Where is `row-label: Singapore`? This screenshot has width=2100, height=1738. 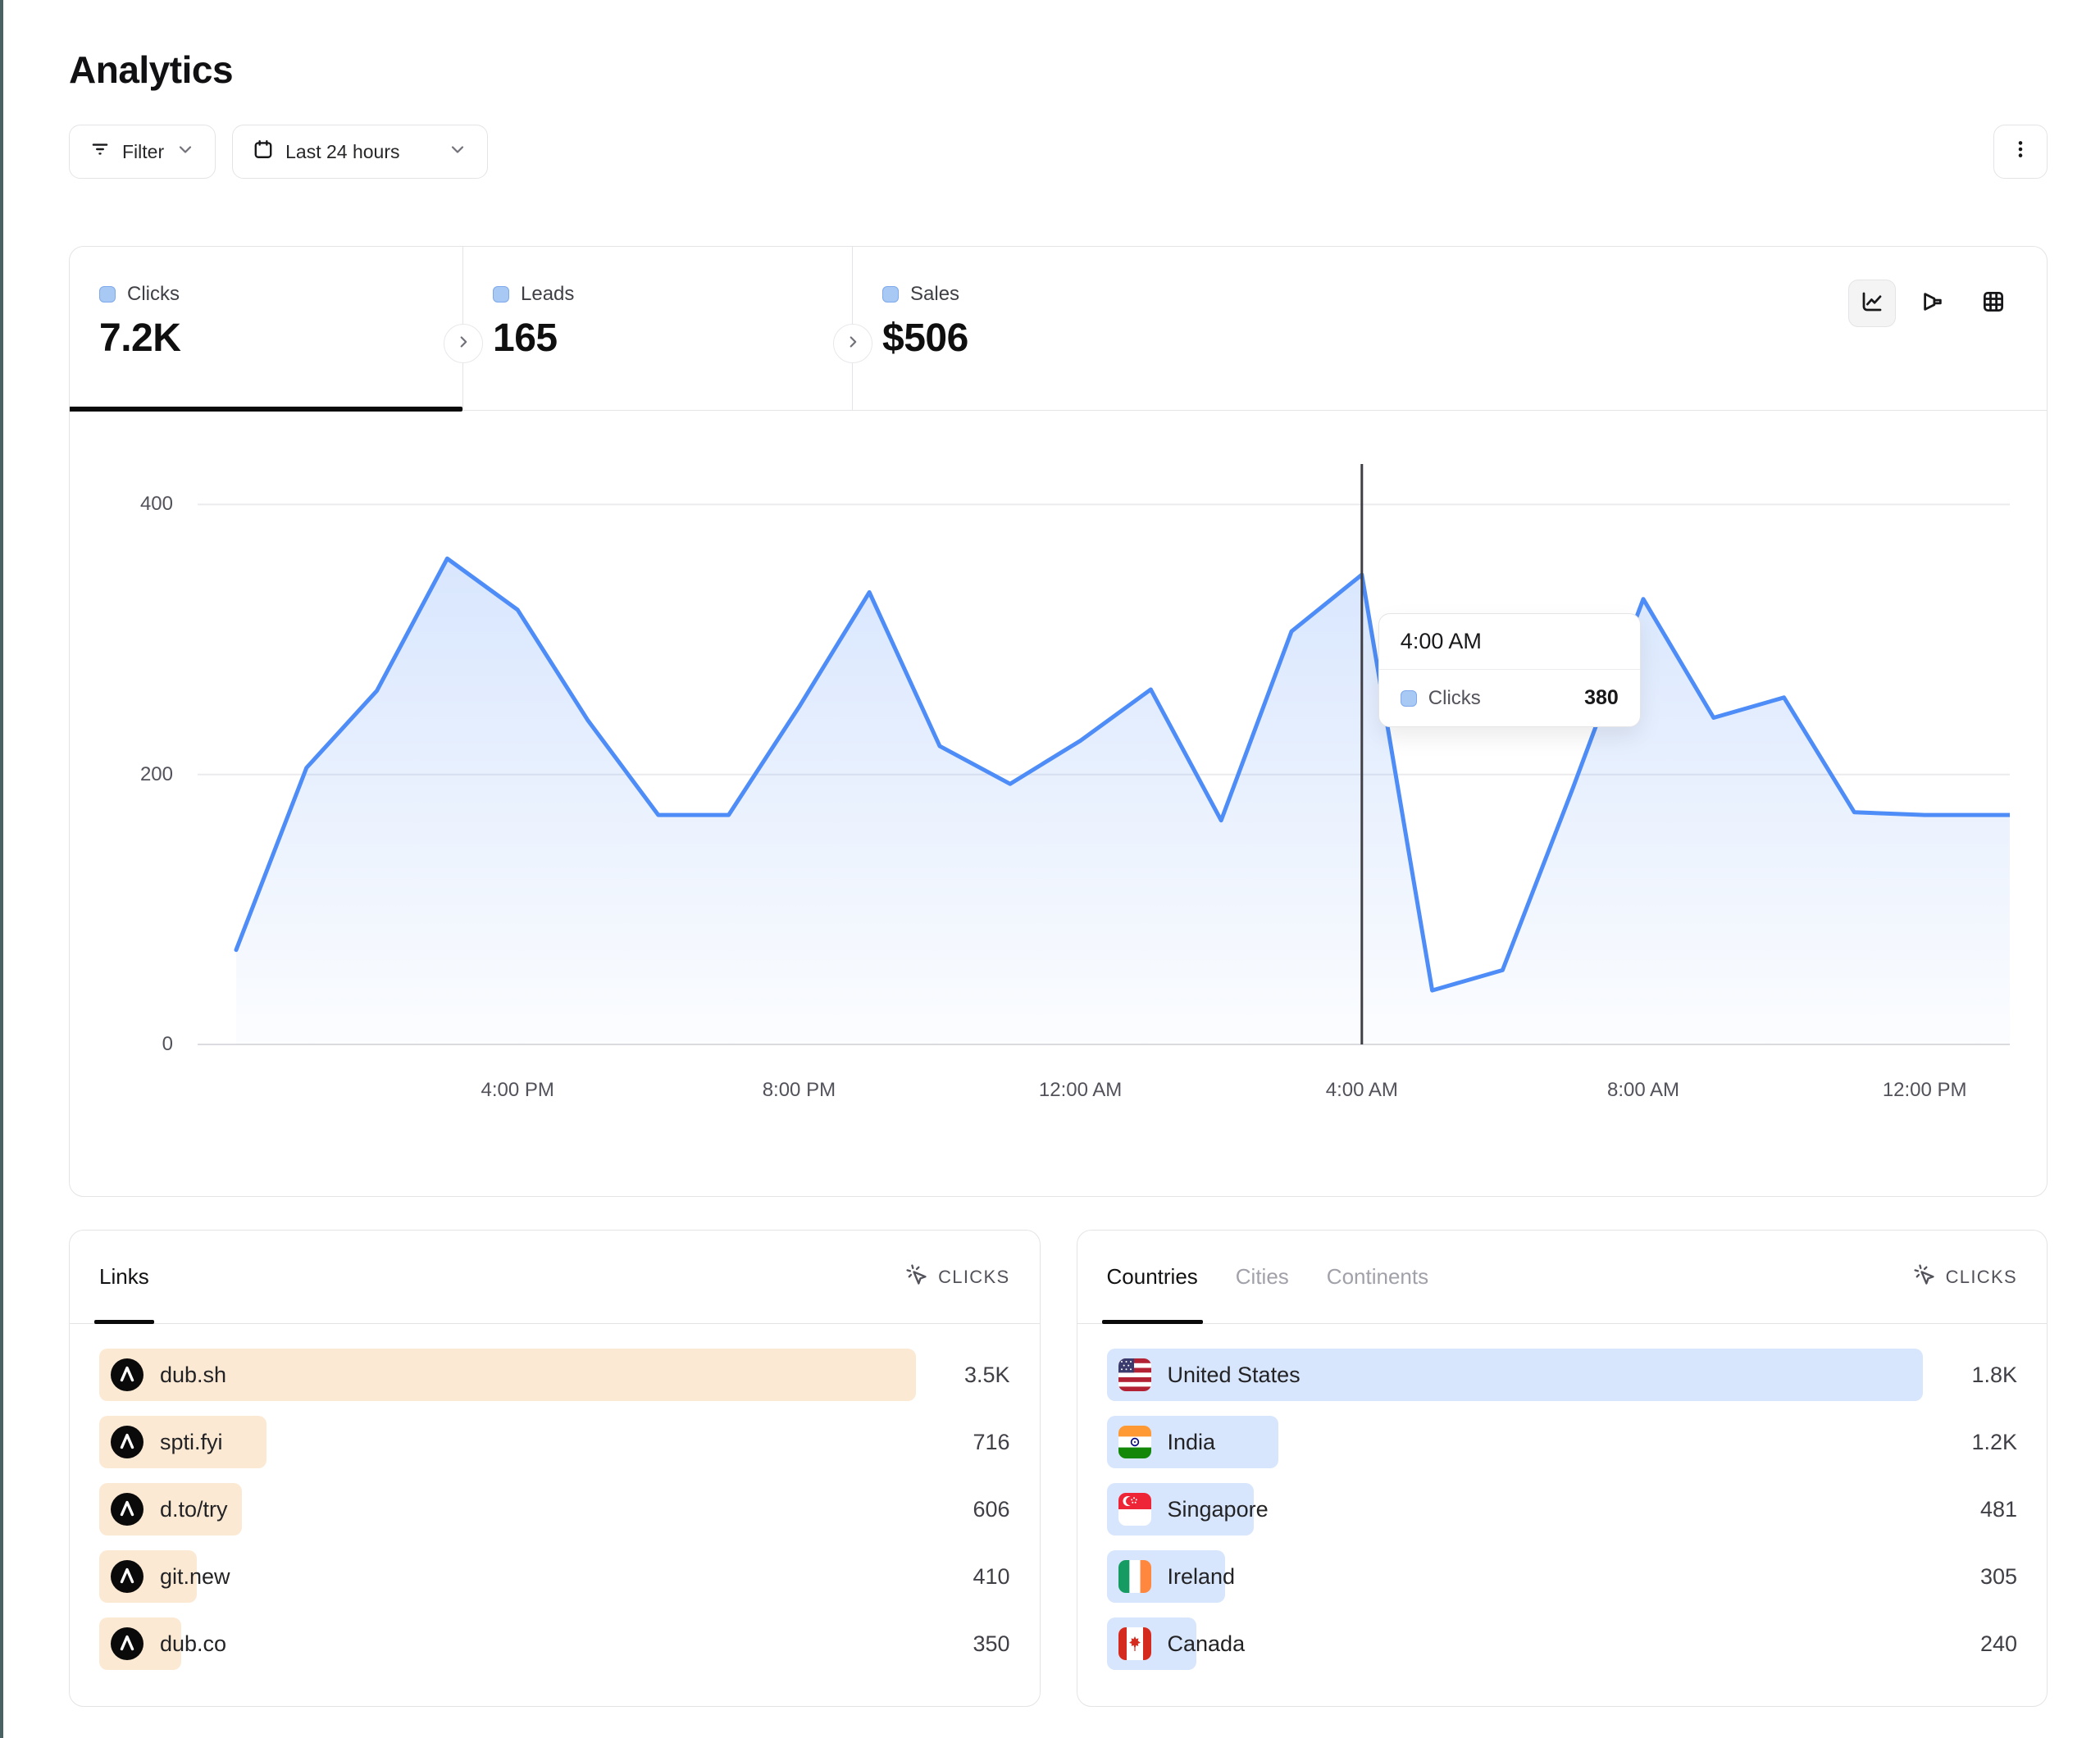
row-label: Singapore is located at coordinates (1218, 1509).